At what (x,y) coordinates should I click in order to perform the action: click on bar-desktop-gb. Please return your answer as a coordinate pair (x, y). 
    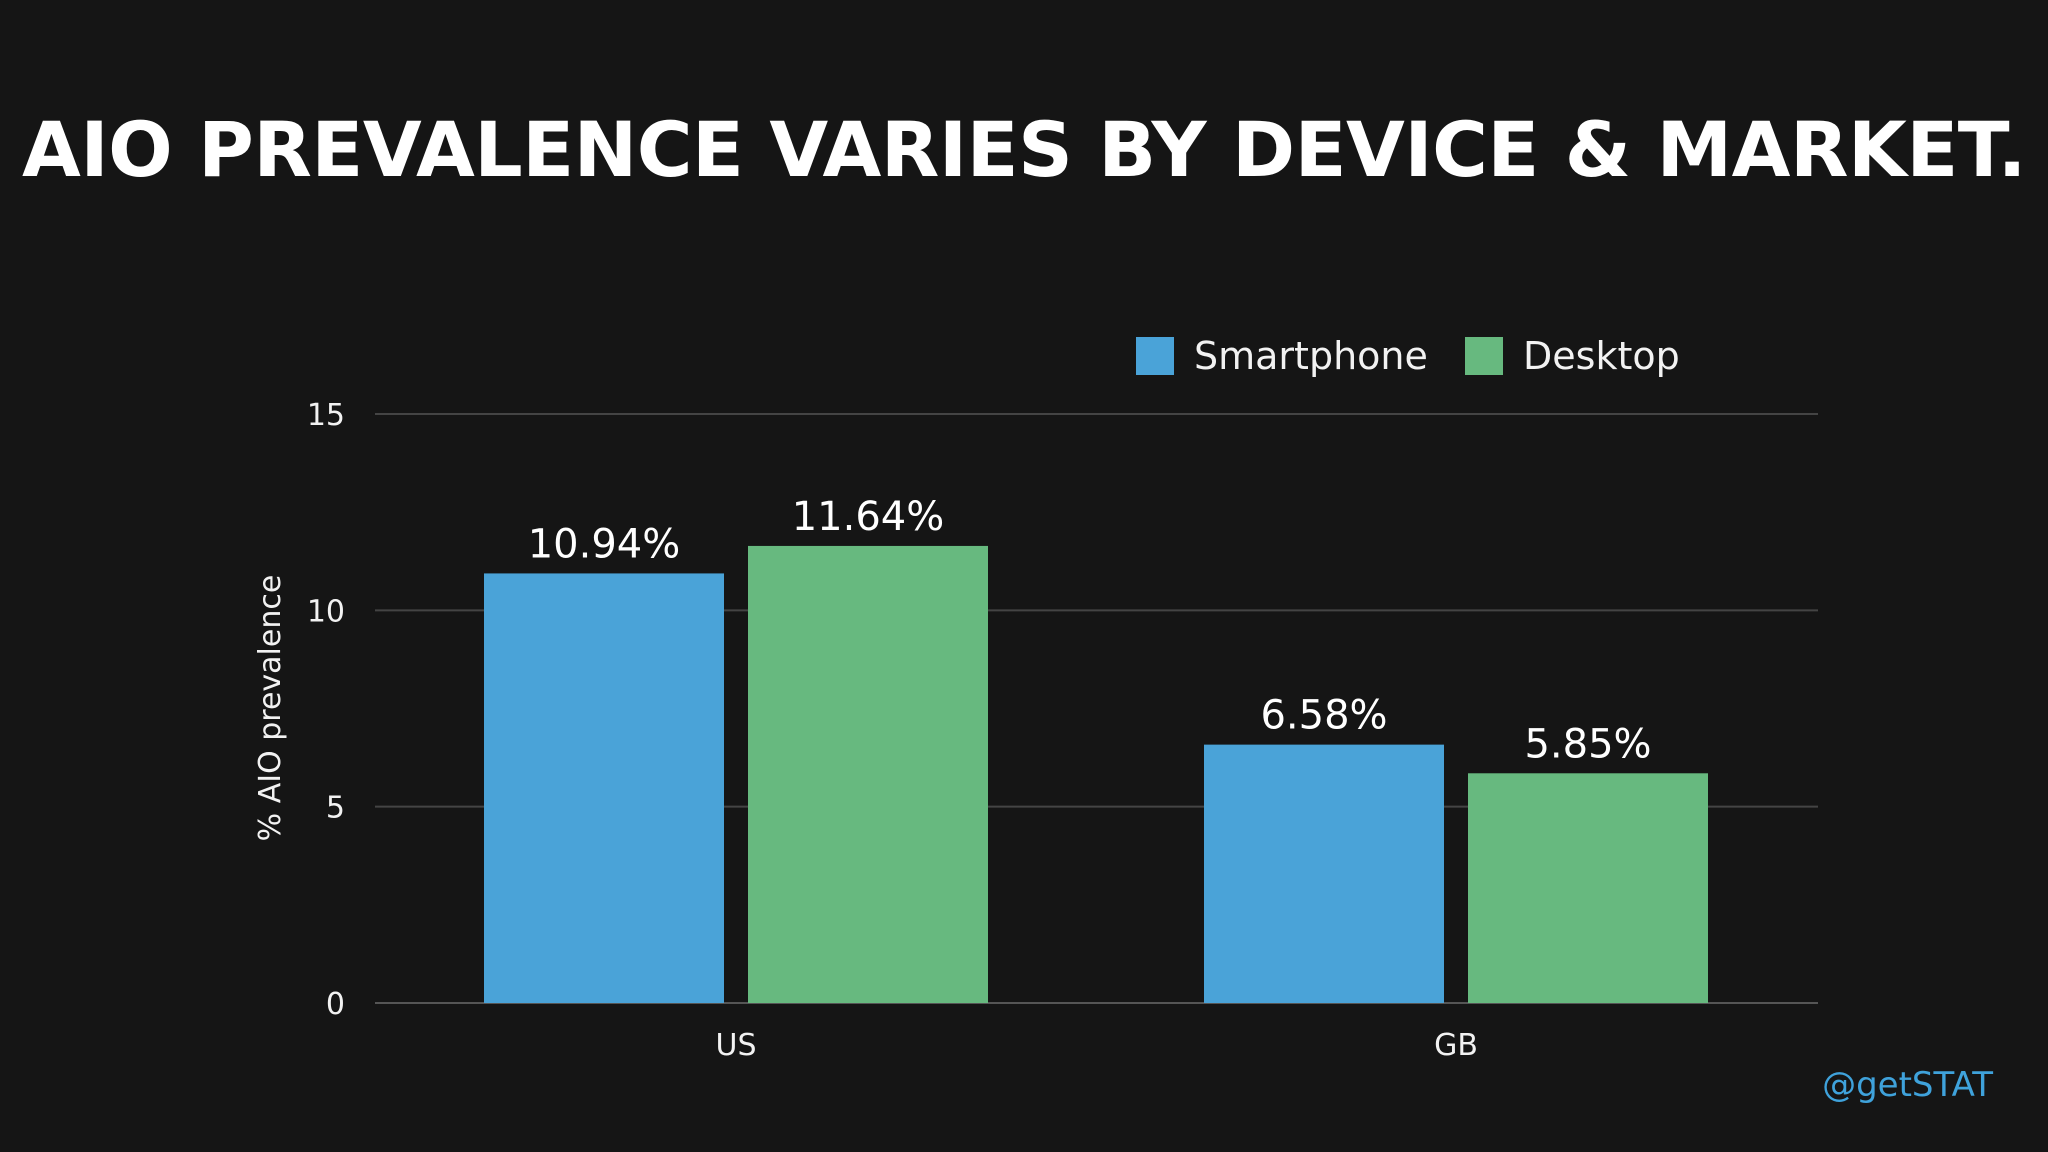
    Looking at the image, I should click on (1588, 888).